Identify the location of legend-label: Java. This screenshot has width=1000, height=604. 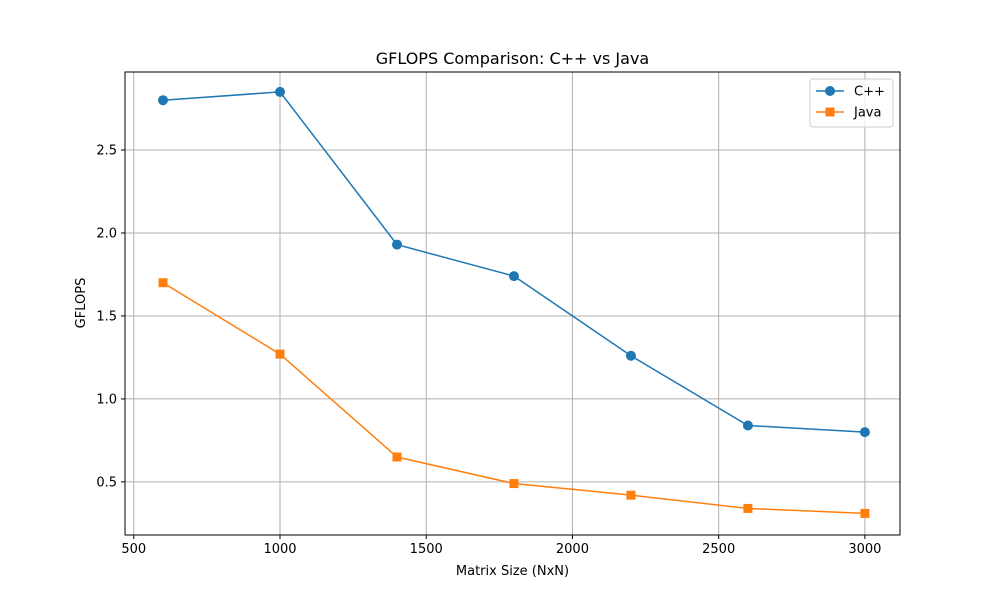
(867, 113).